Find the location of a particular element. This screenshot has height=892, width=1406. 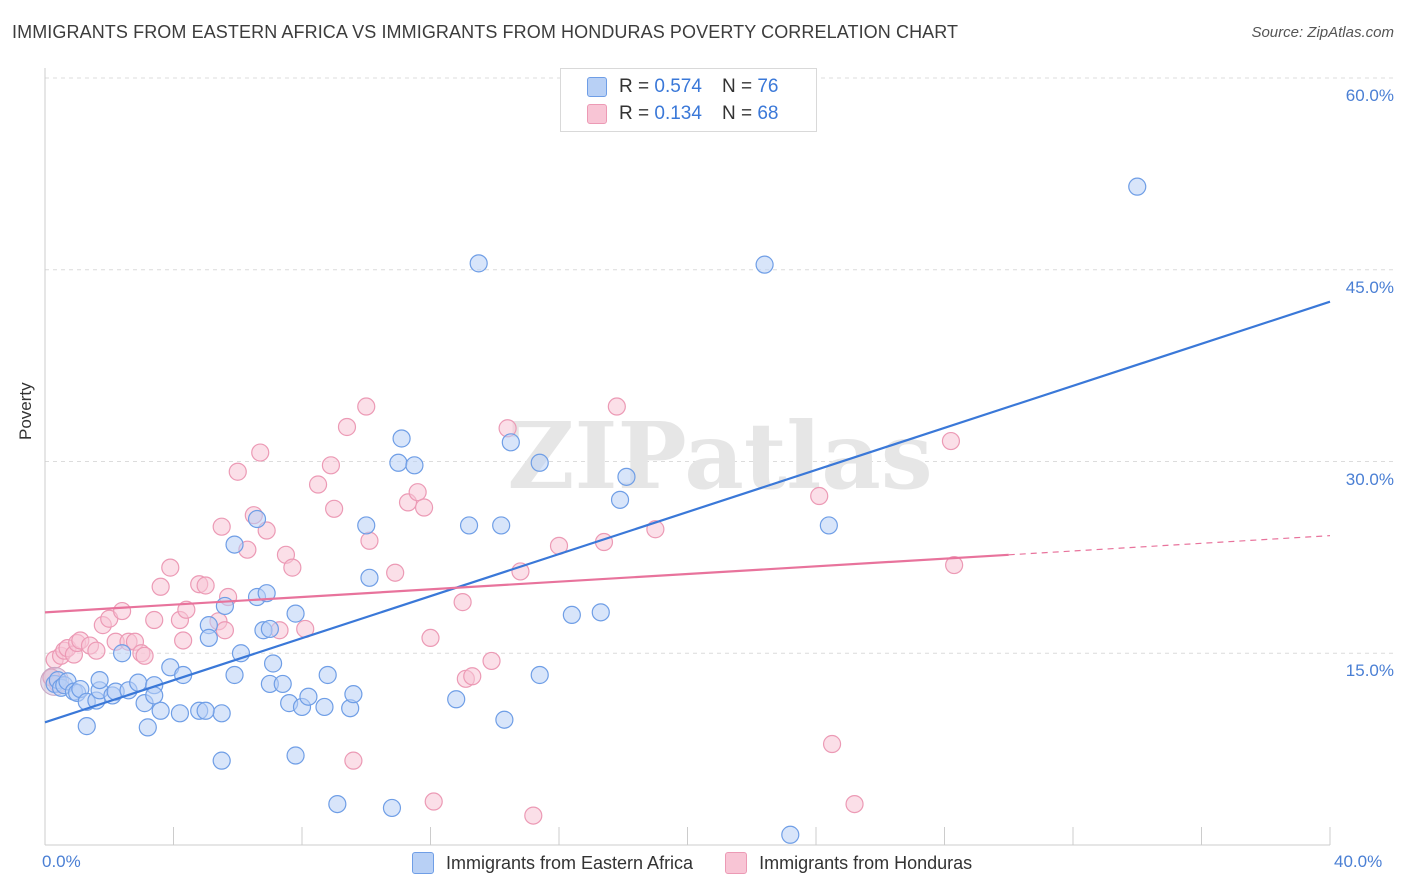

y-tick-label-15: 15.0% is located at coordinates (1369, 671).